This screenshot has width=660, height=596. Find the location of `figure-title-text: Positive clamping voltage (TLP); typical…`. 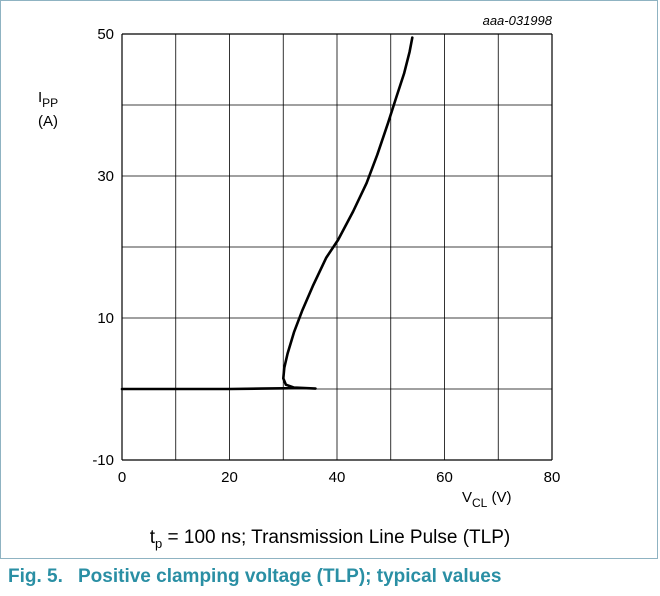

figure-title-text: Positive clamping voltage (TLP); typical… is located at coordinates (290, 576).